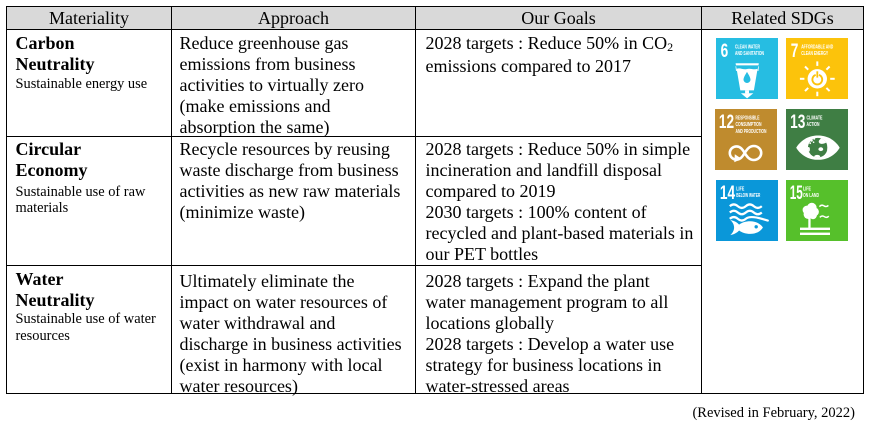 Image resolution: width=870 pixels, height=426 pixels. What do you see at coordinates (812, 125) in the screenshot?
I see `svg-text: ACTION` at bounding box center [812, 125].